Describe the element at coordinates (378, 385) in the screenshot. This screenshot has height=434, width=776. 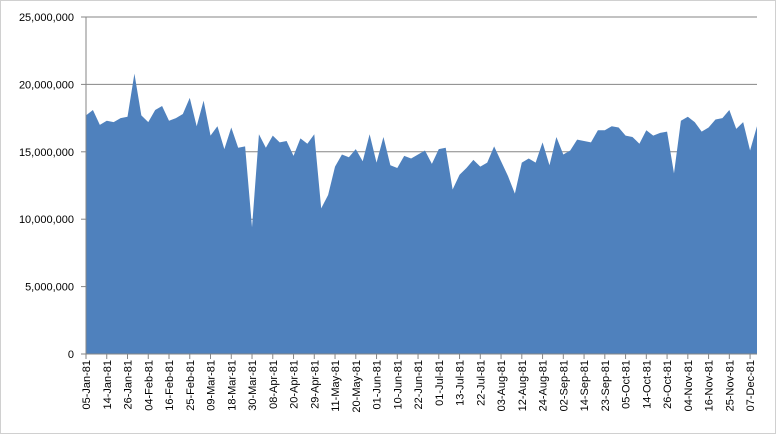
I see `x-tick-label: 01-Jun-81` at that location.